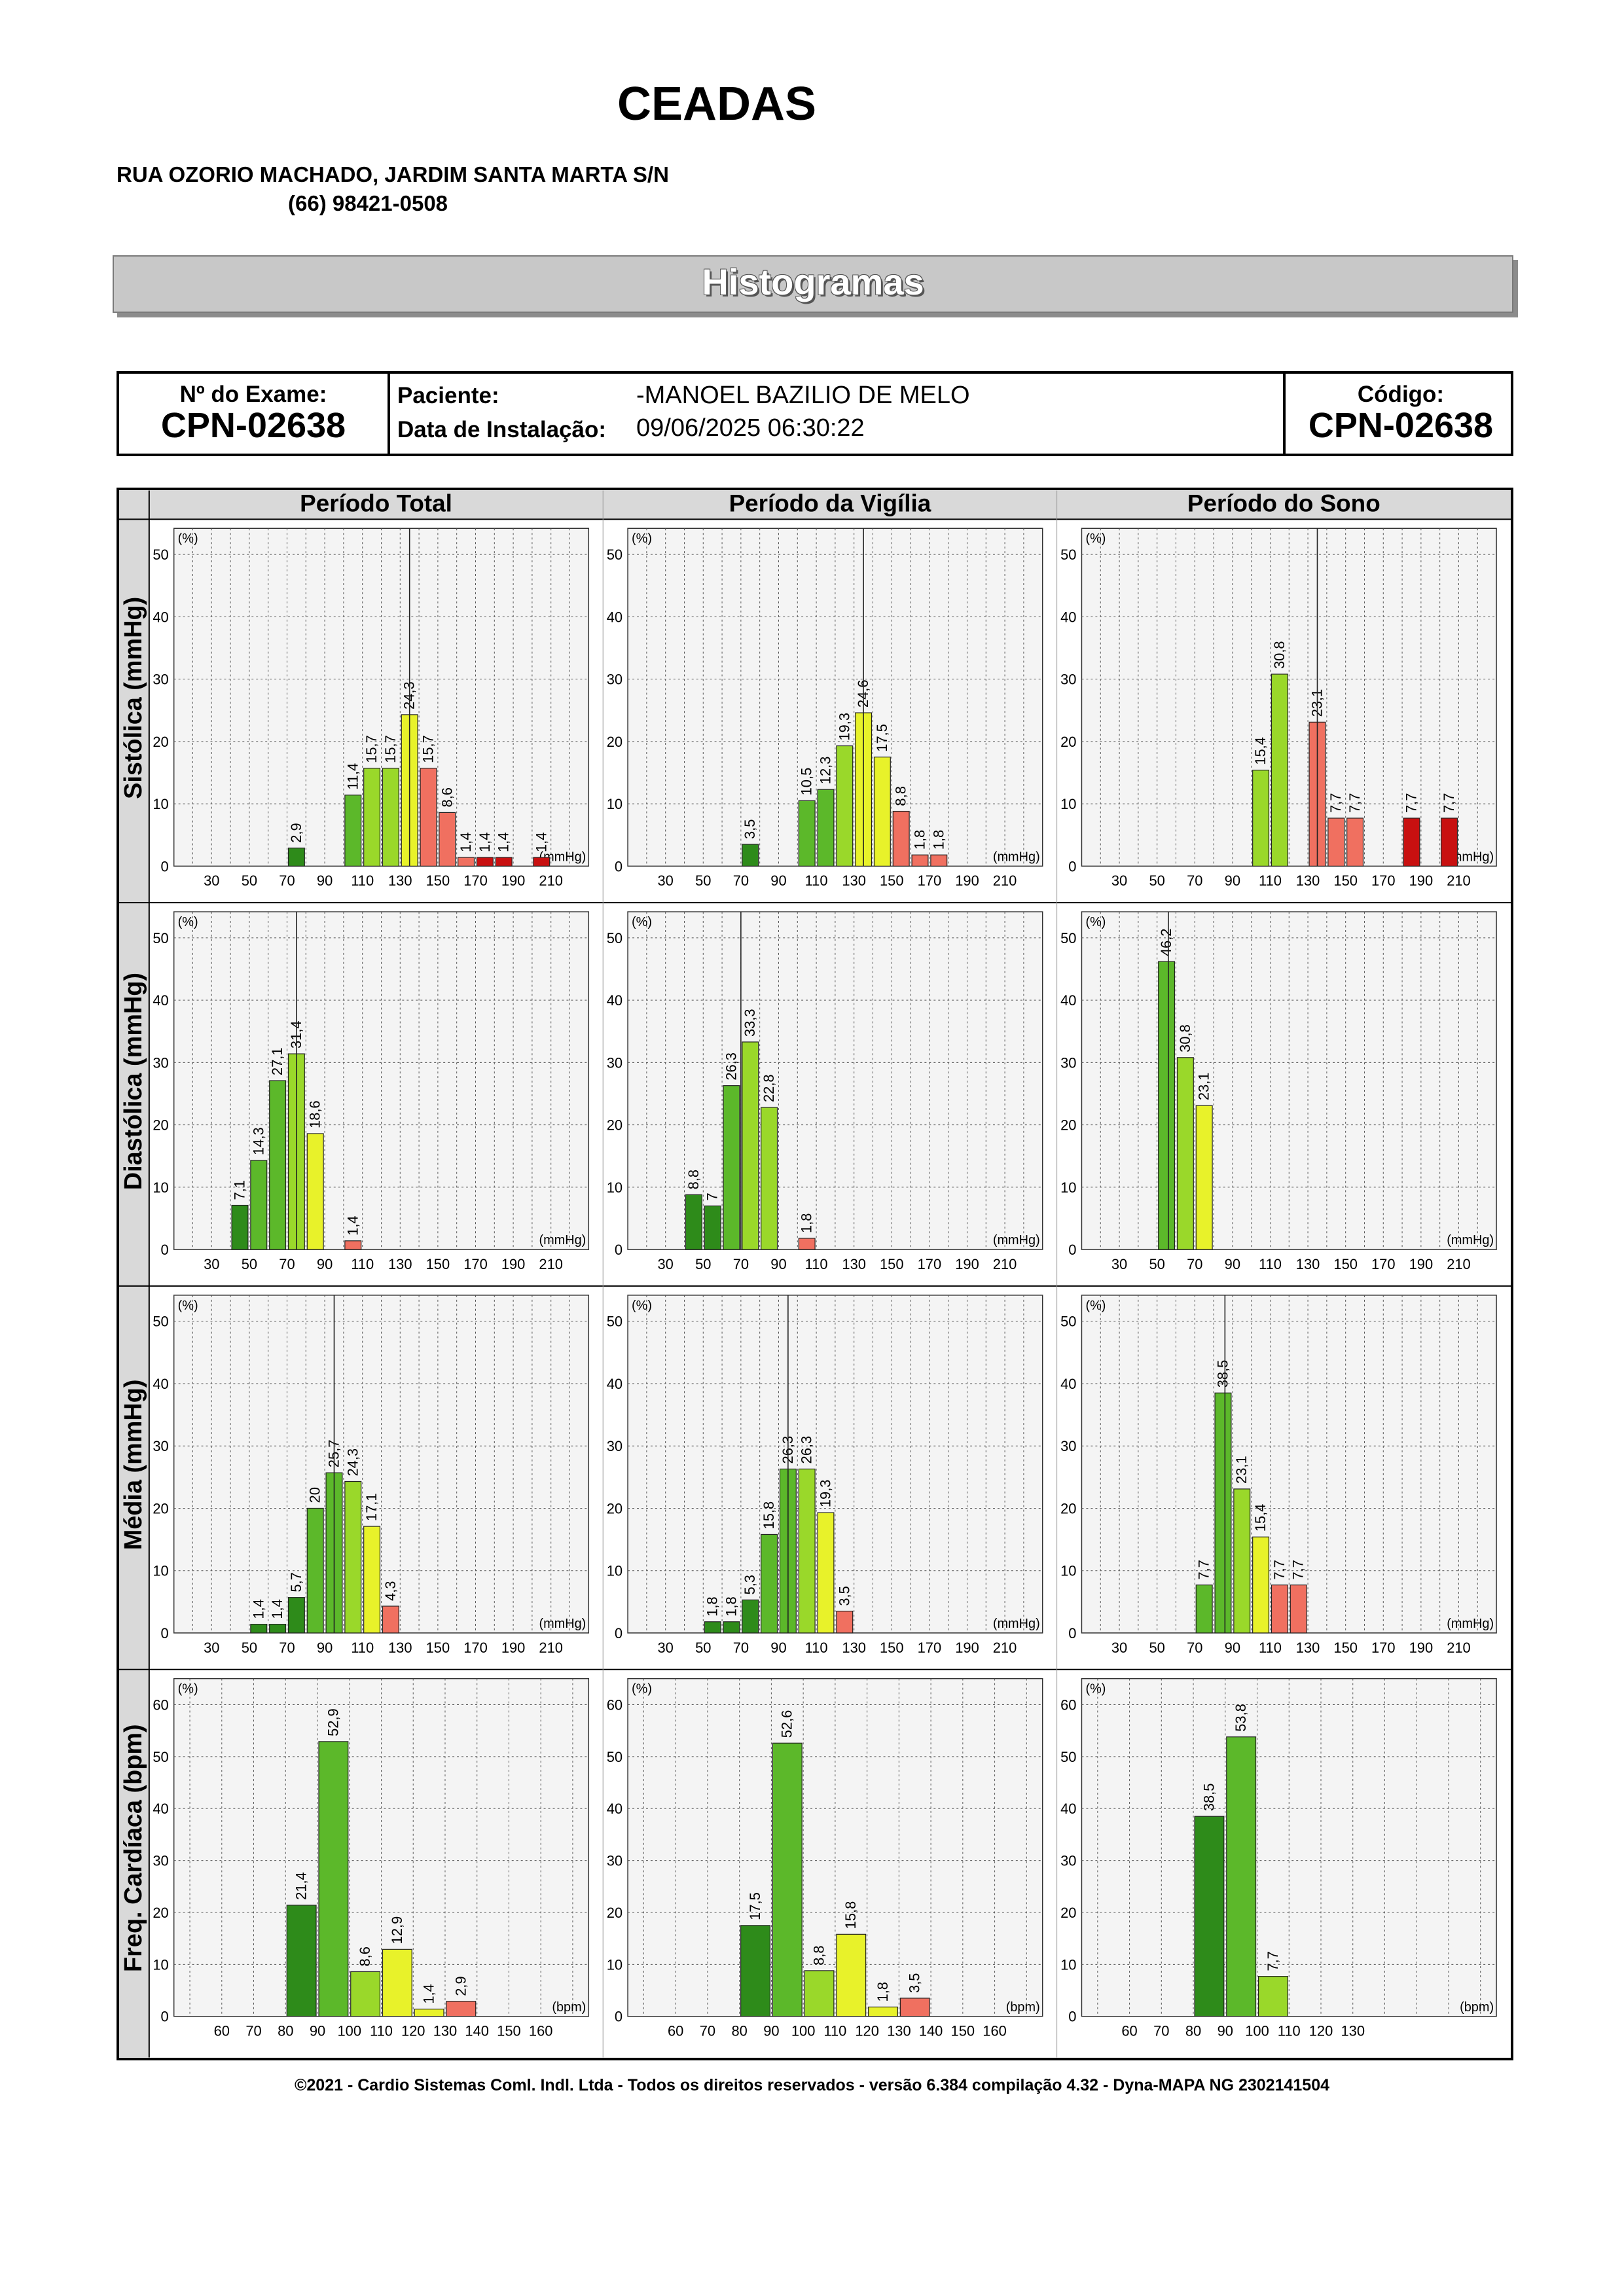  Describe the element at coordinates (133, 1081) in the screenshot. I see `row-title: Diastólica (mmHg)` at that location.